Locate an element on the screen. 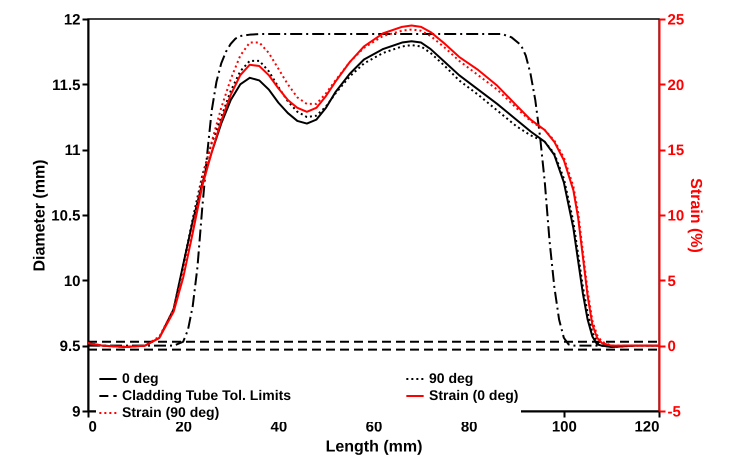 This screenshot has width=736, height=471. y2-tick-label: 0 is located at coordinates (672, 347).